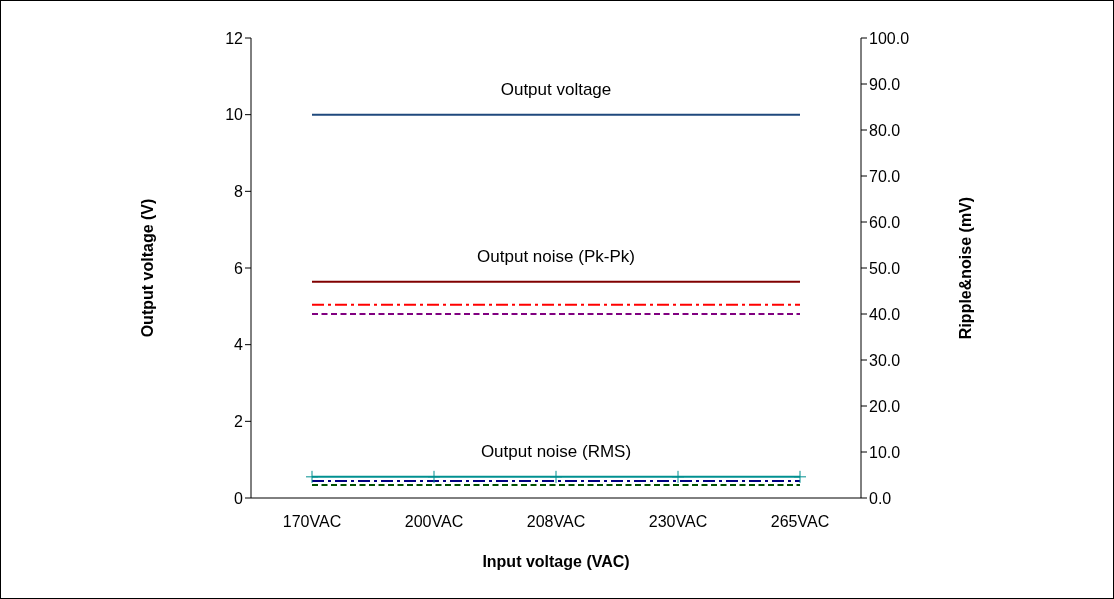 Image resolution: width=1114 pixels, height=599 pixels. What do you see at coordinates (239, 268) in the screenshot?
I see `y-tick-label: 6` at bounding box center [239, 268].